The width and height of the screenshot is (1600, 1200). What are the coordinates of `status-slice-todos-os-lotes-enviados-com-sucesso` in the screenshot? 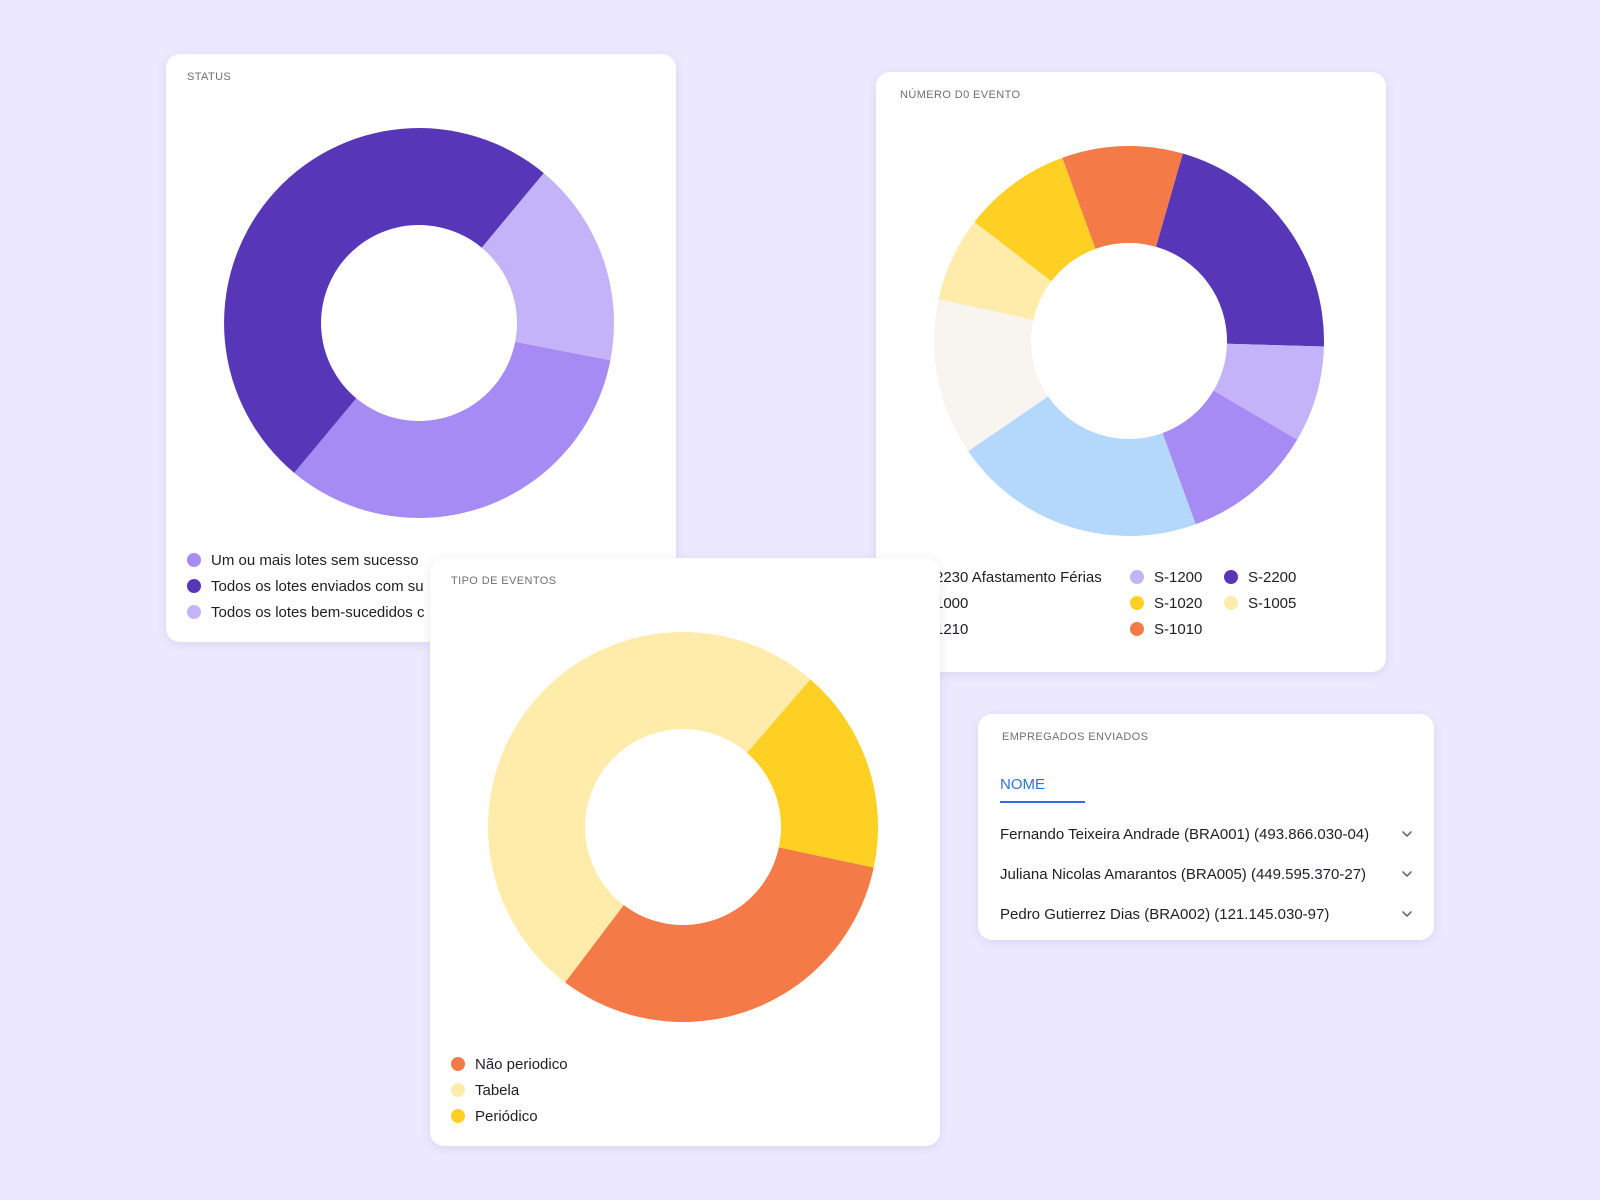 It's located at (384, 300).